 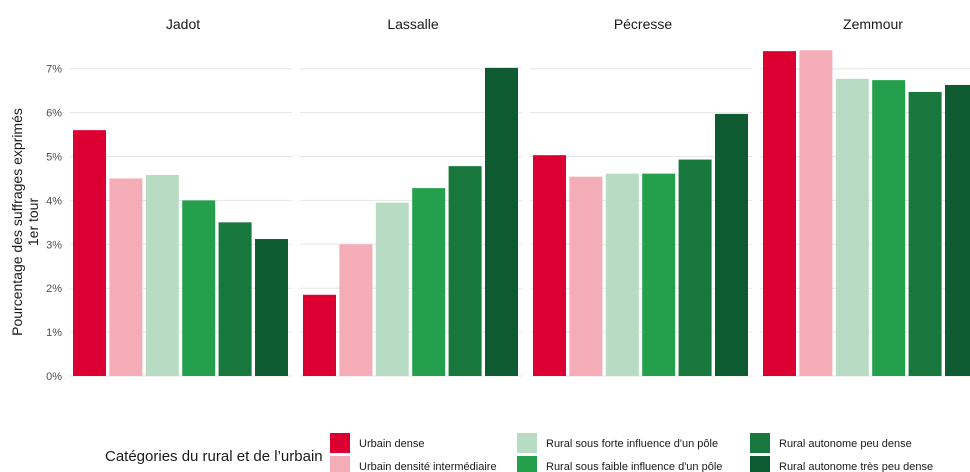 What do you see at coordinates (54, 114) in the screenshot?
I see `y-tick-label: 6%` at bounding box center [54, 114].